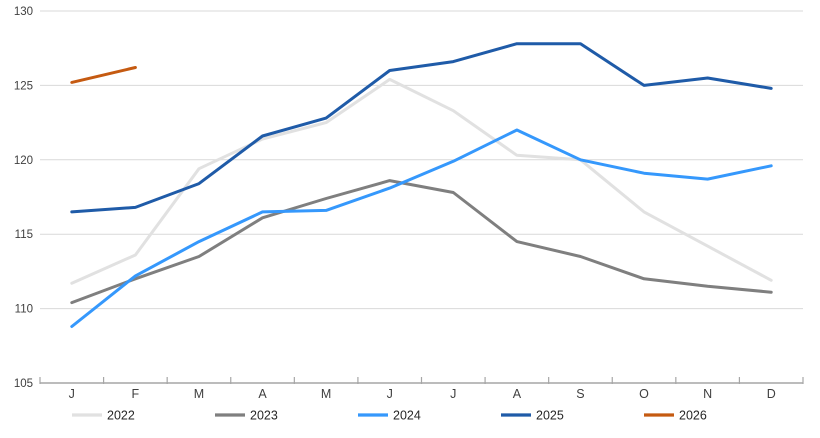  I want to click on x-axis-label: D, so click(771, 394).